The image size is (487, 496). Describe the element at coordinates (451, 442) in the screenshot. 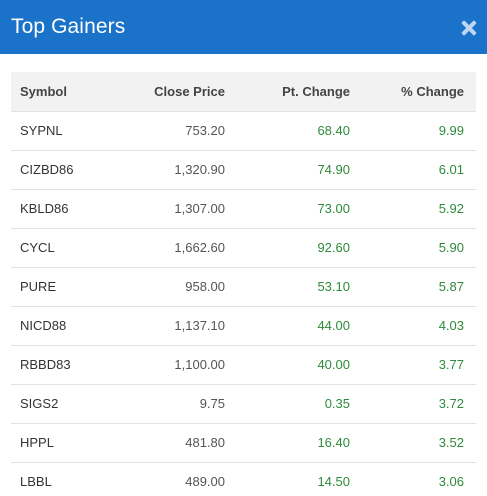

I see `pct-change-cell: 3.52` at that location.